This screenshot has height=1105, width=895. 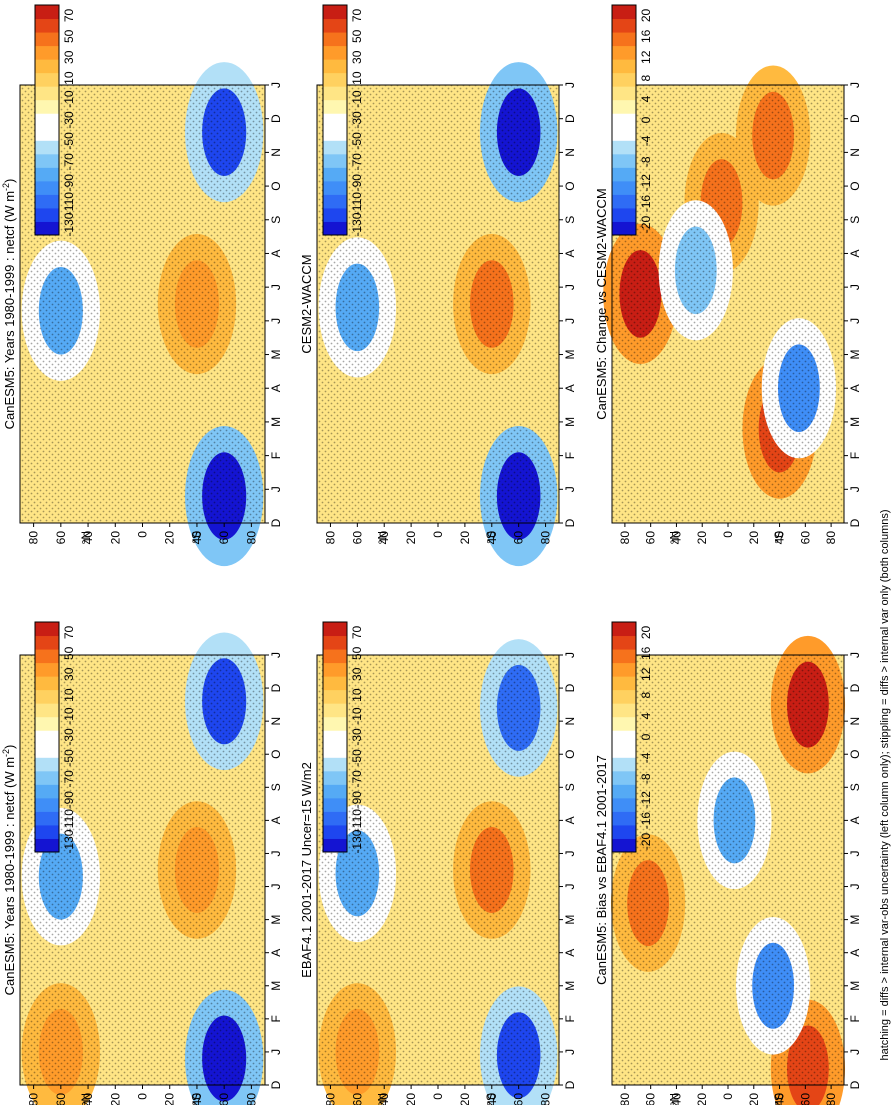 What do you see at coordinates (306, 303) in the screenshot?
I see `panel-title: CESM2-WACCM` at bounding box center [306, 303].